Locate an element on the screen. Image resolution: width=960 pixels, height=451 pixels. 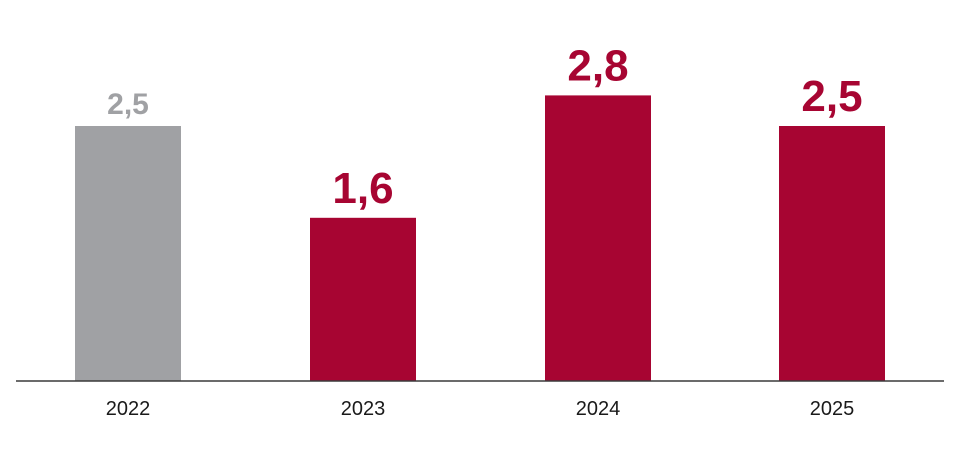
x-tick-label-2025: 2025 is located at coordinates (832, 409).